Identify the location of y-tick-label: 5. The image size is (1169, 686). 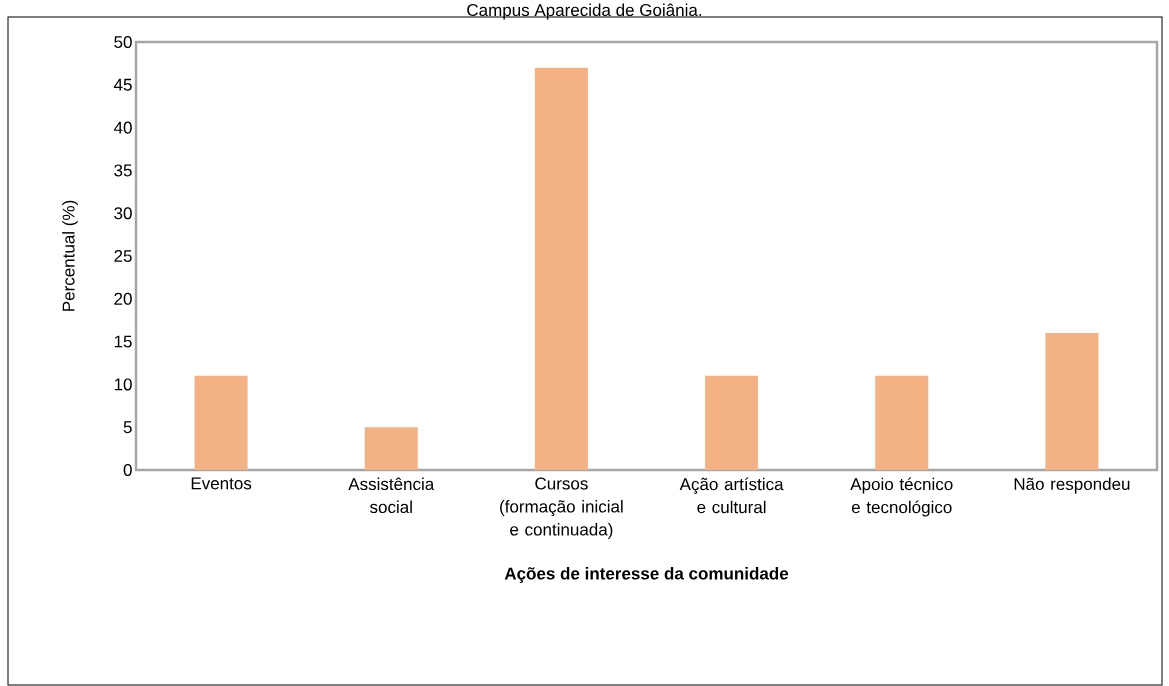
(127, 427).